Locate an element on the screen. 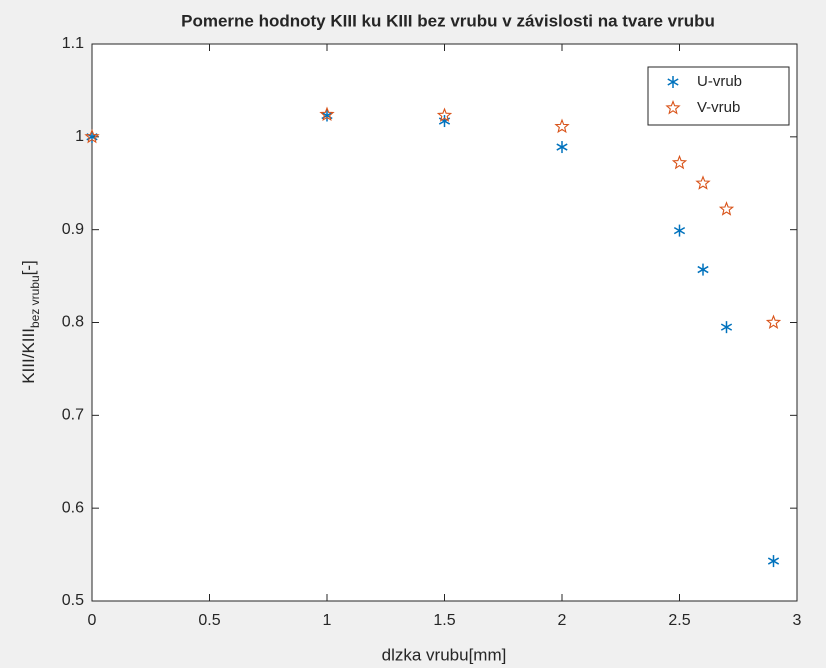  y-tick-label: 0.8 is located at coordinates (73, 322).